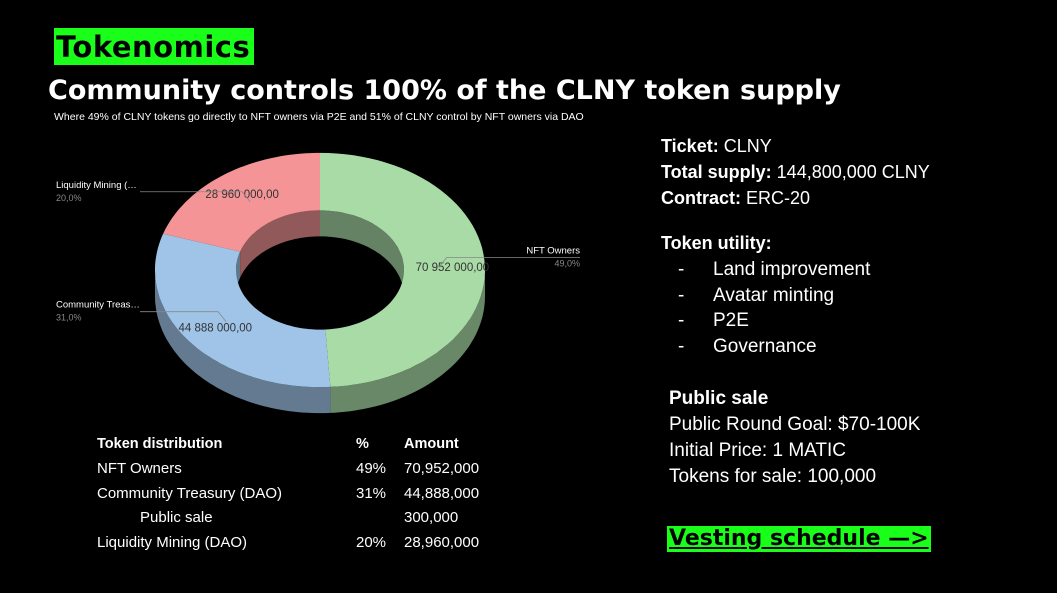 The height and width of the screenshot is (593, 1057). I want to click on table-row: Liquidity Mining (DAO) 20% 28,960,000, so click(288, 542).